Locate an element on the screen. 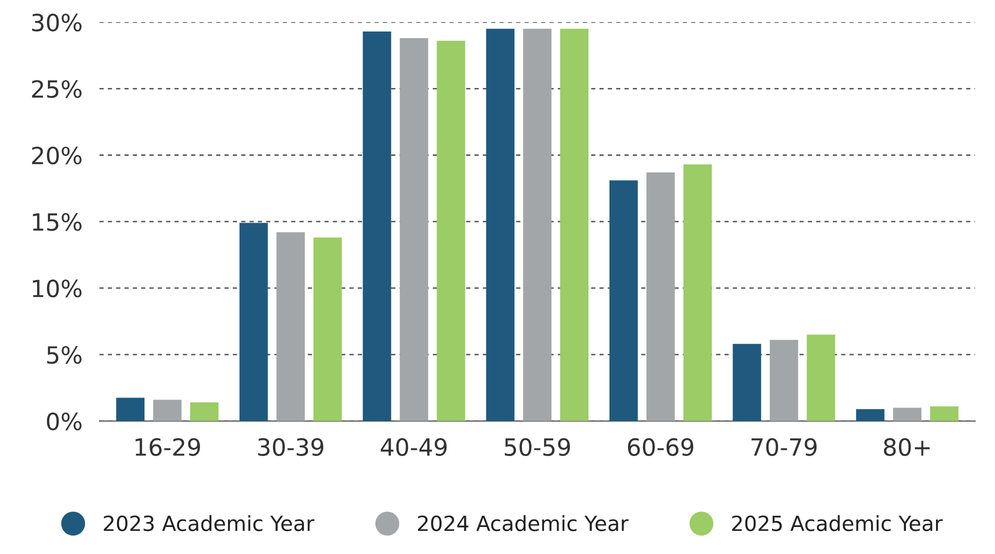 Image resolution: width=995 pixels, height=554 pixels. x-tick-label: 50-59 is located at coordinates (537, 447).